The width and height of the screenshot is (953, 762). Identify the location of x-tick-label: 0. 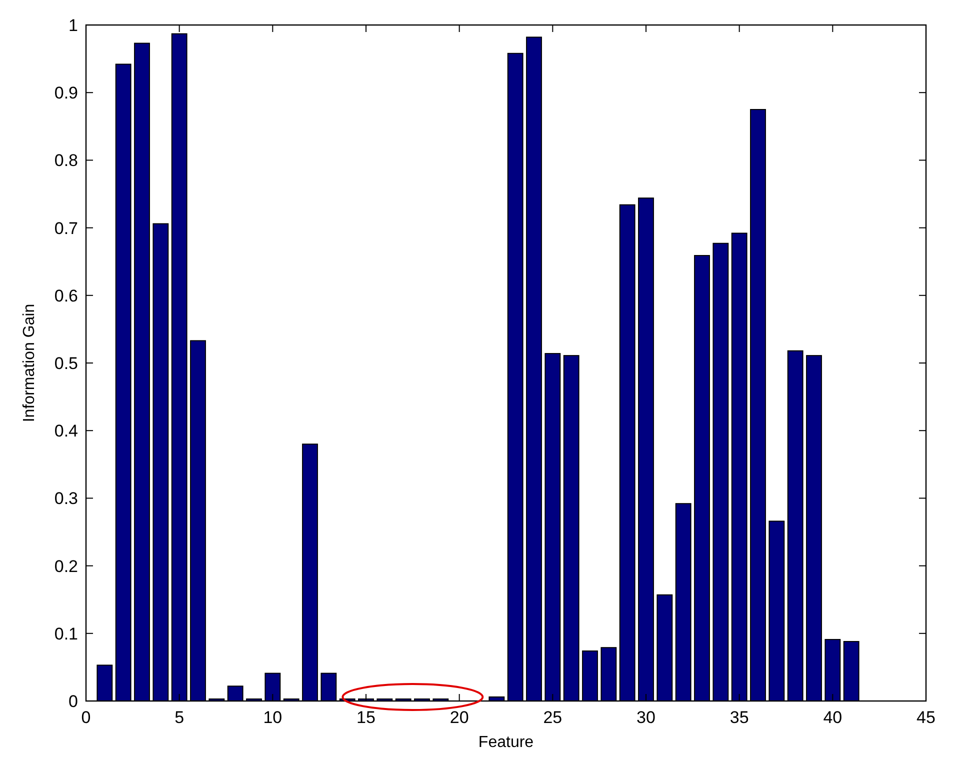
(86, 717).